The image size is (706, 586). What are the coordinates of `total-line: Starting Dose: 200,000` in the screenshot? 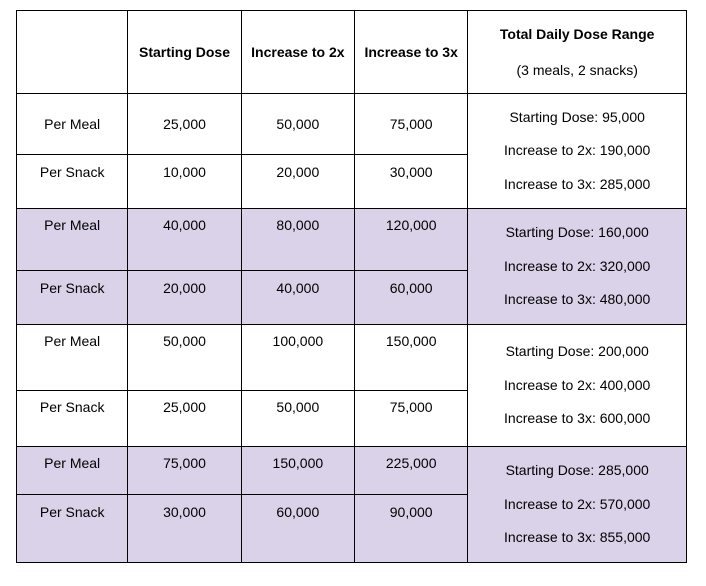 It's located at (577, 351).